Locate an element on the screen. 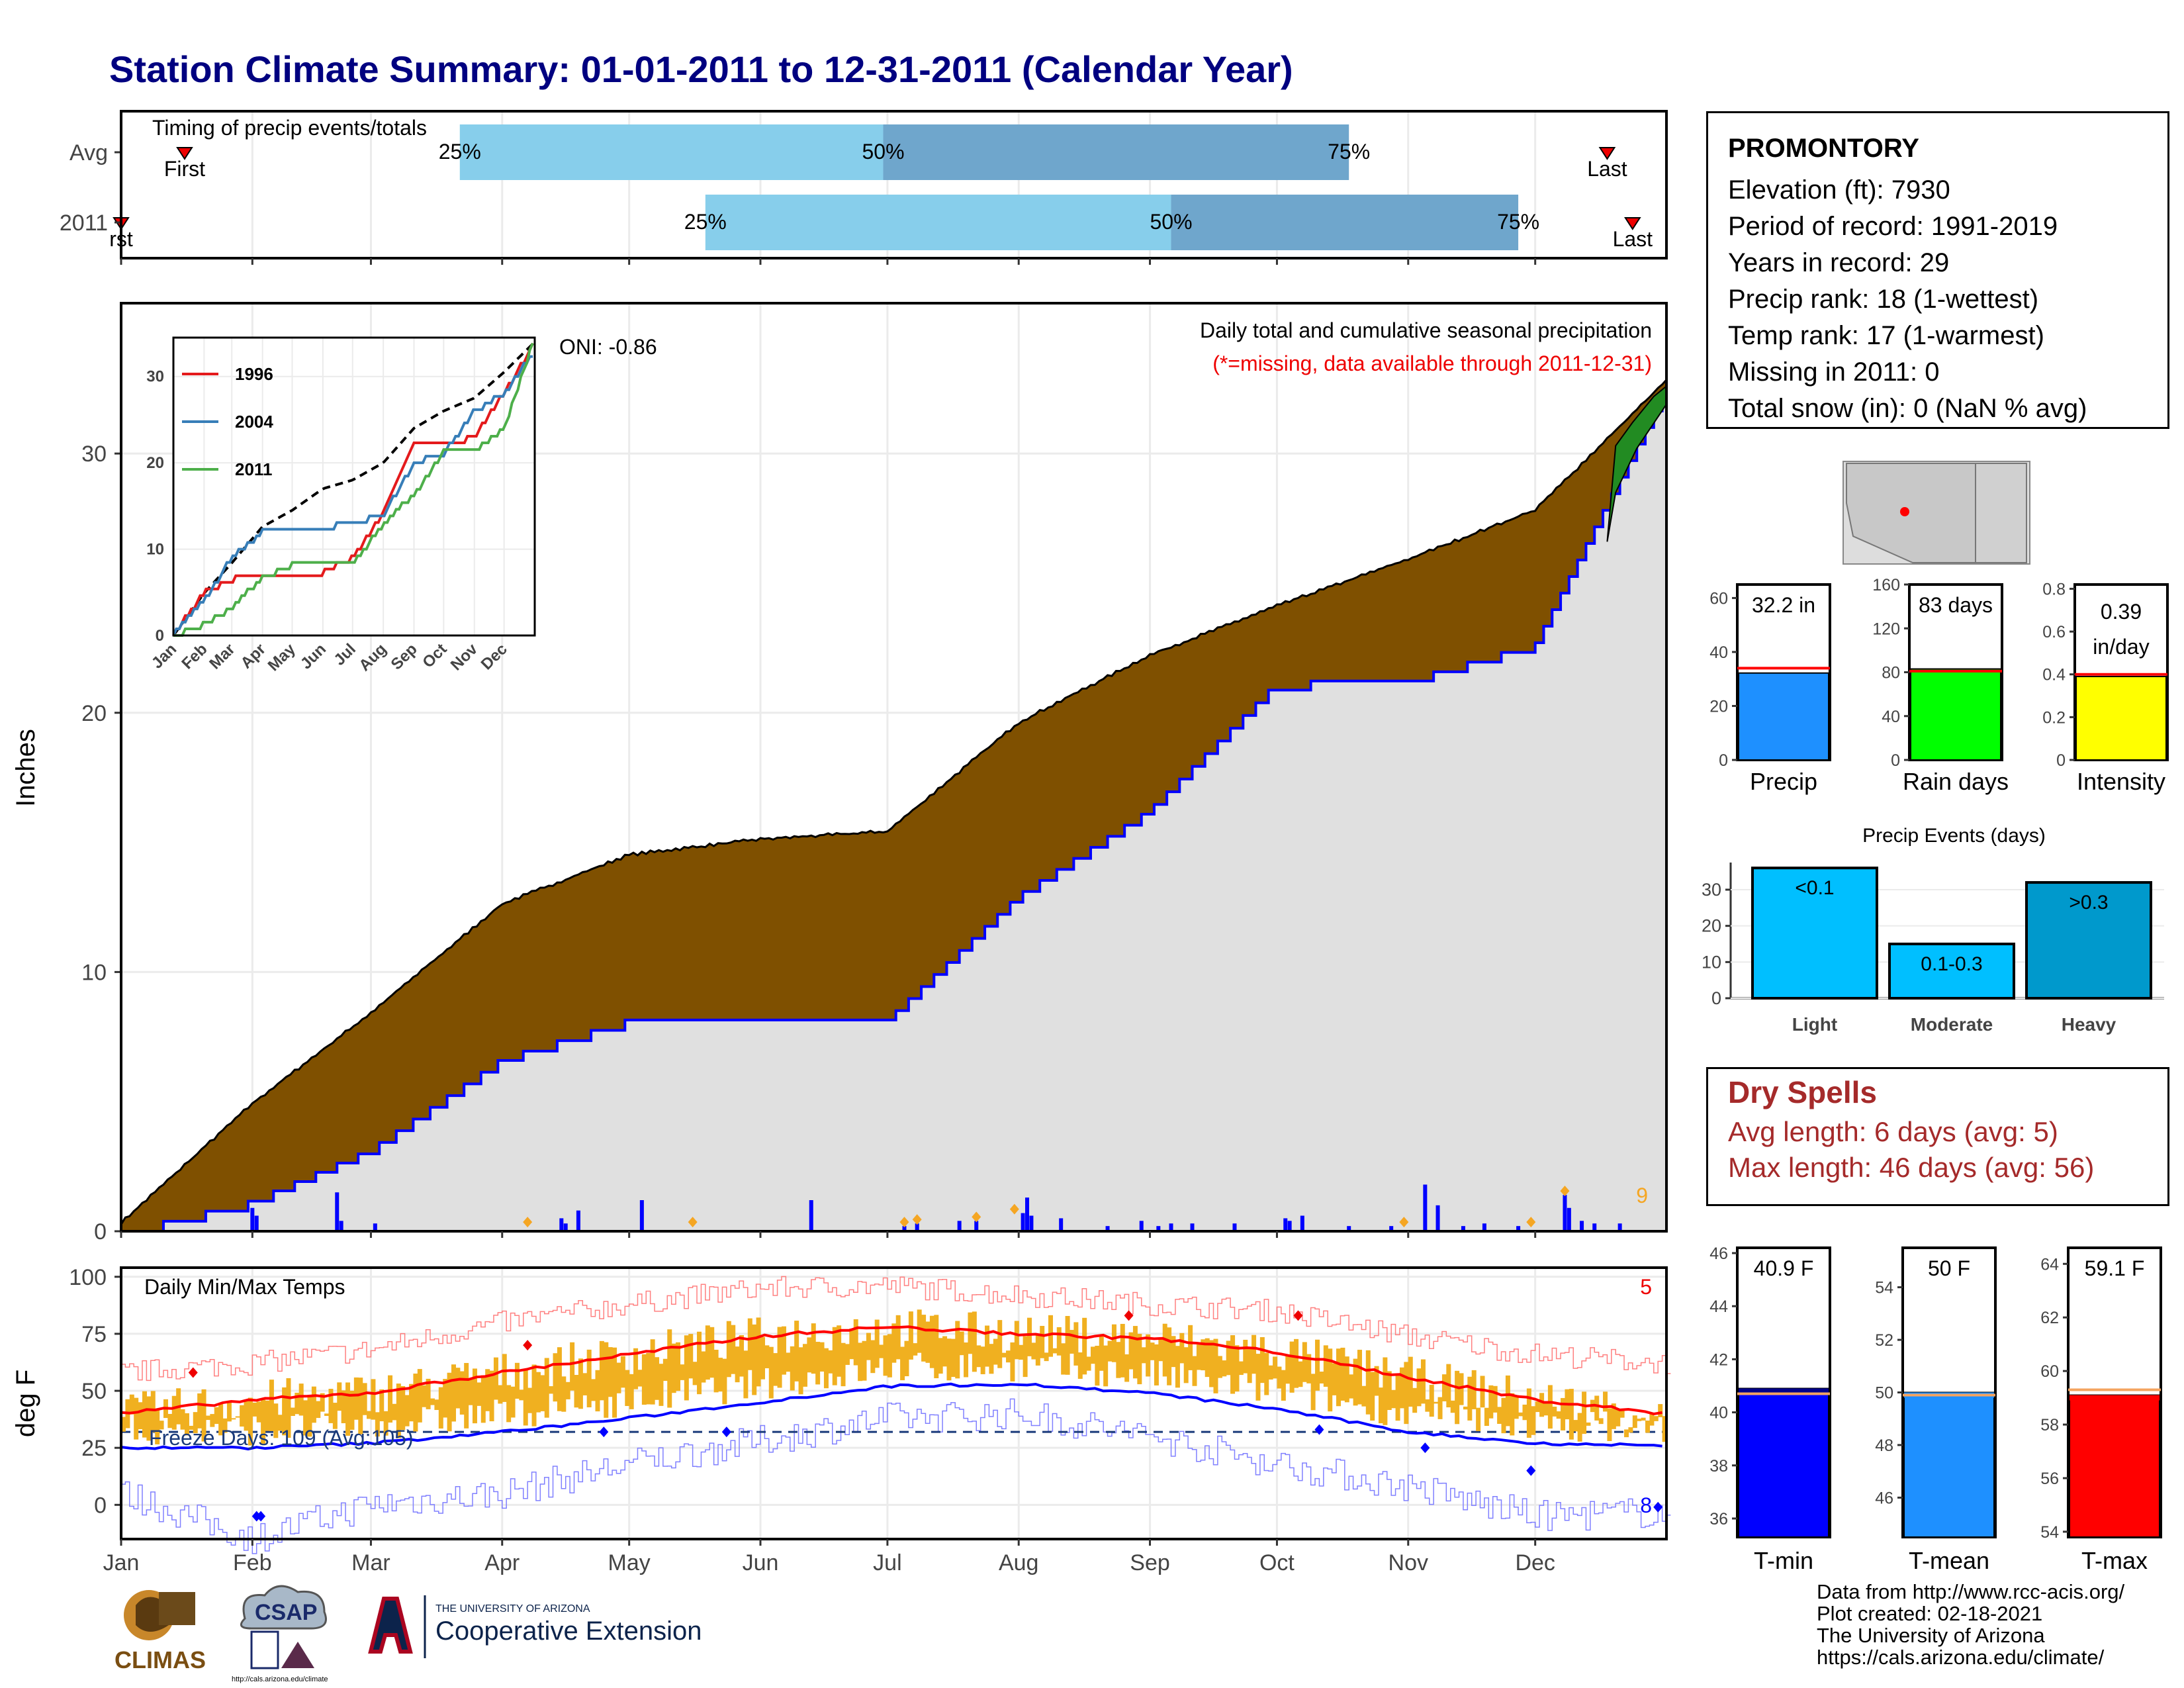 This screenshot has height=1688, width=2184. mini-temp-ytick: 44 is located at coordinates (1718, 1306).